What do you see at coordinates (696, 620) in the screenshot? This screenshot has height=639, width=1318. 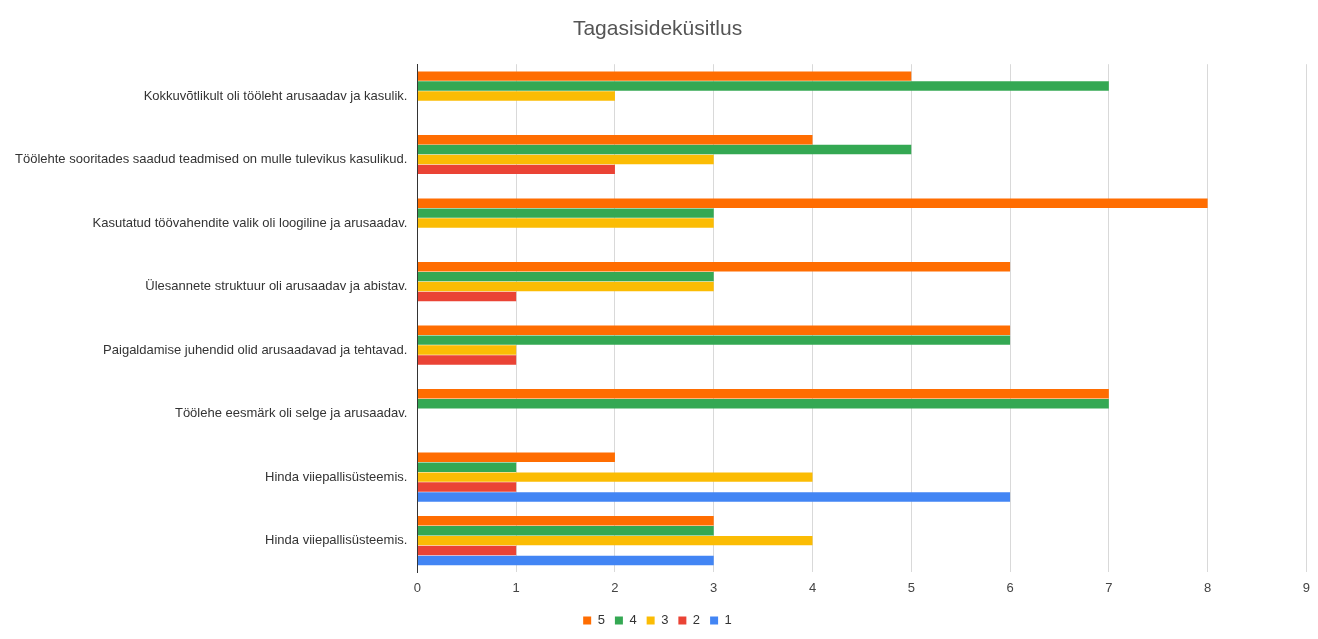 I see `legend-label: 2` at bounding box center [696, 620].